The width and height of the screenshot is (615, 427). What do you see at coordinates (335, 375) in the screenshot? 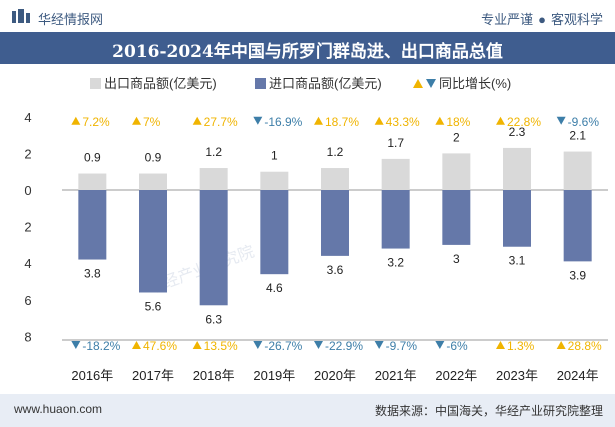
I see `x-tick-label: 2020年` at bounding box center [335, 375].